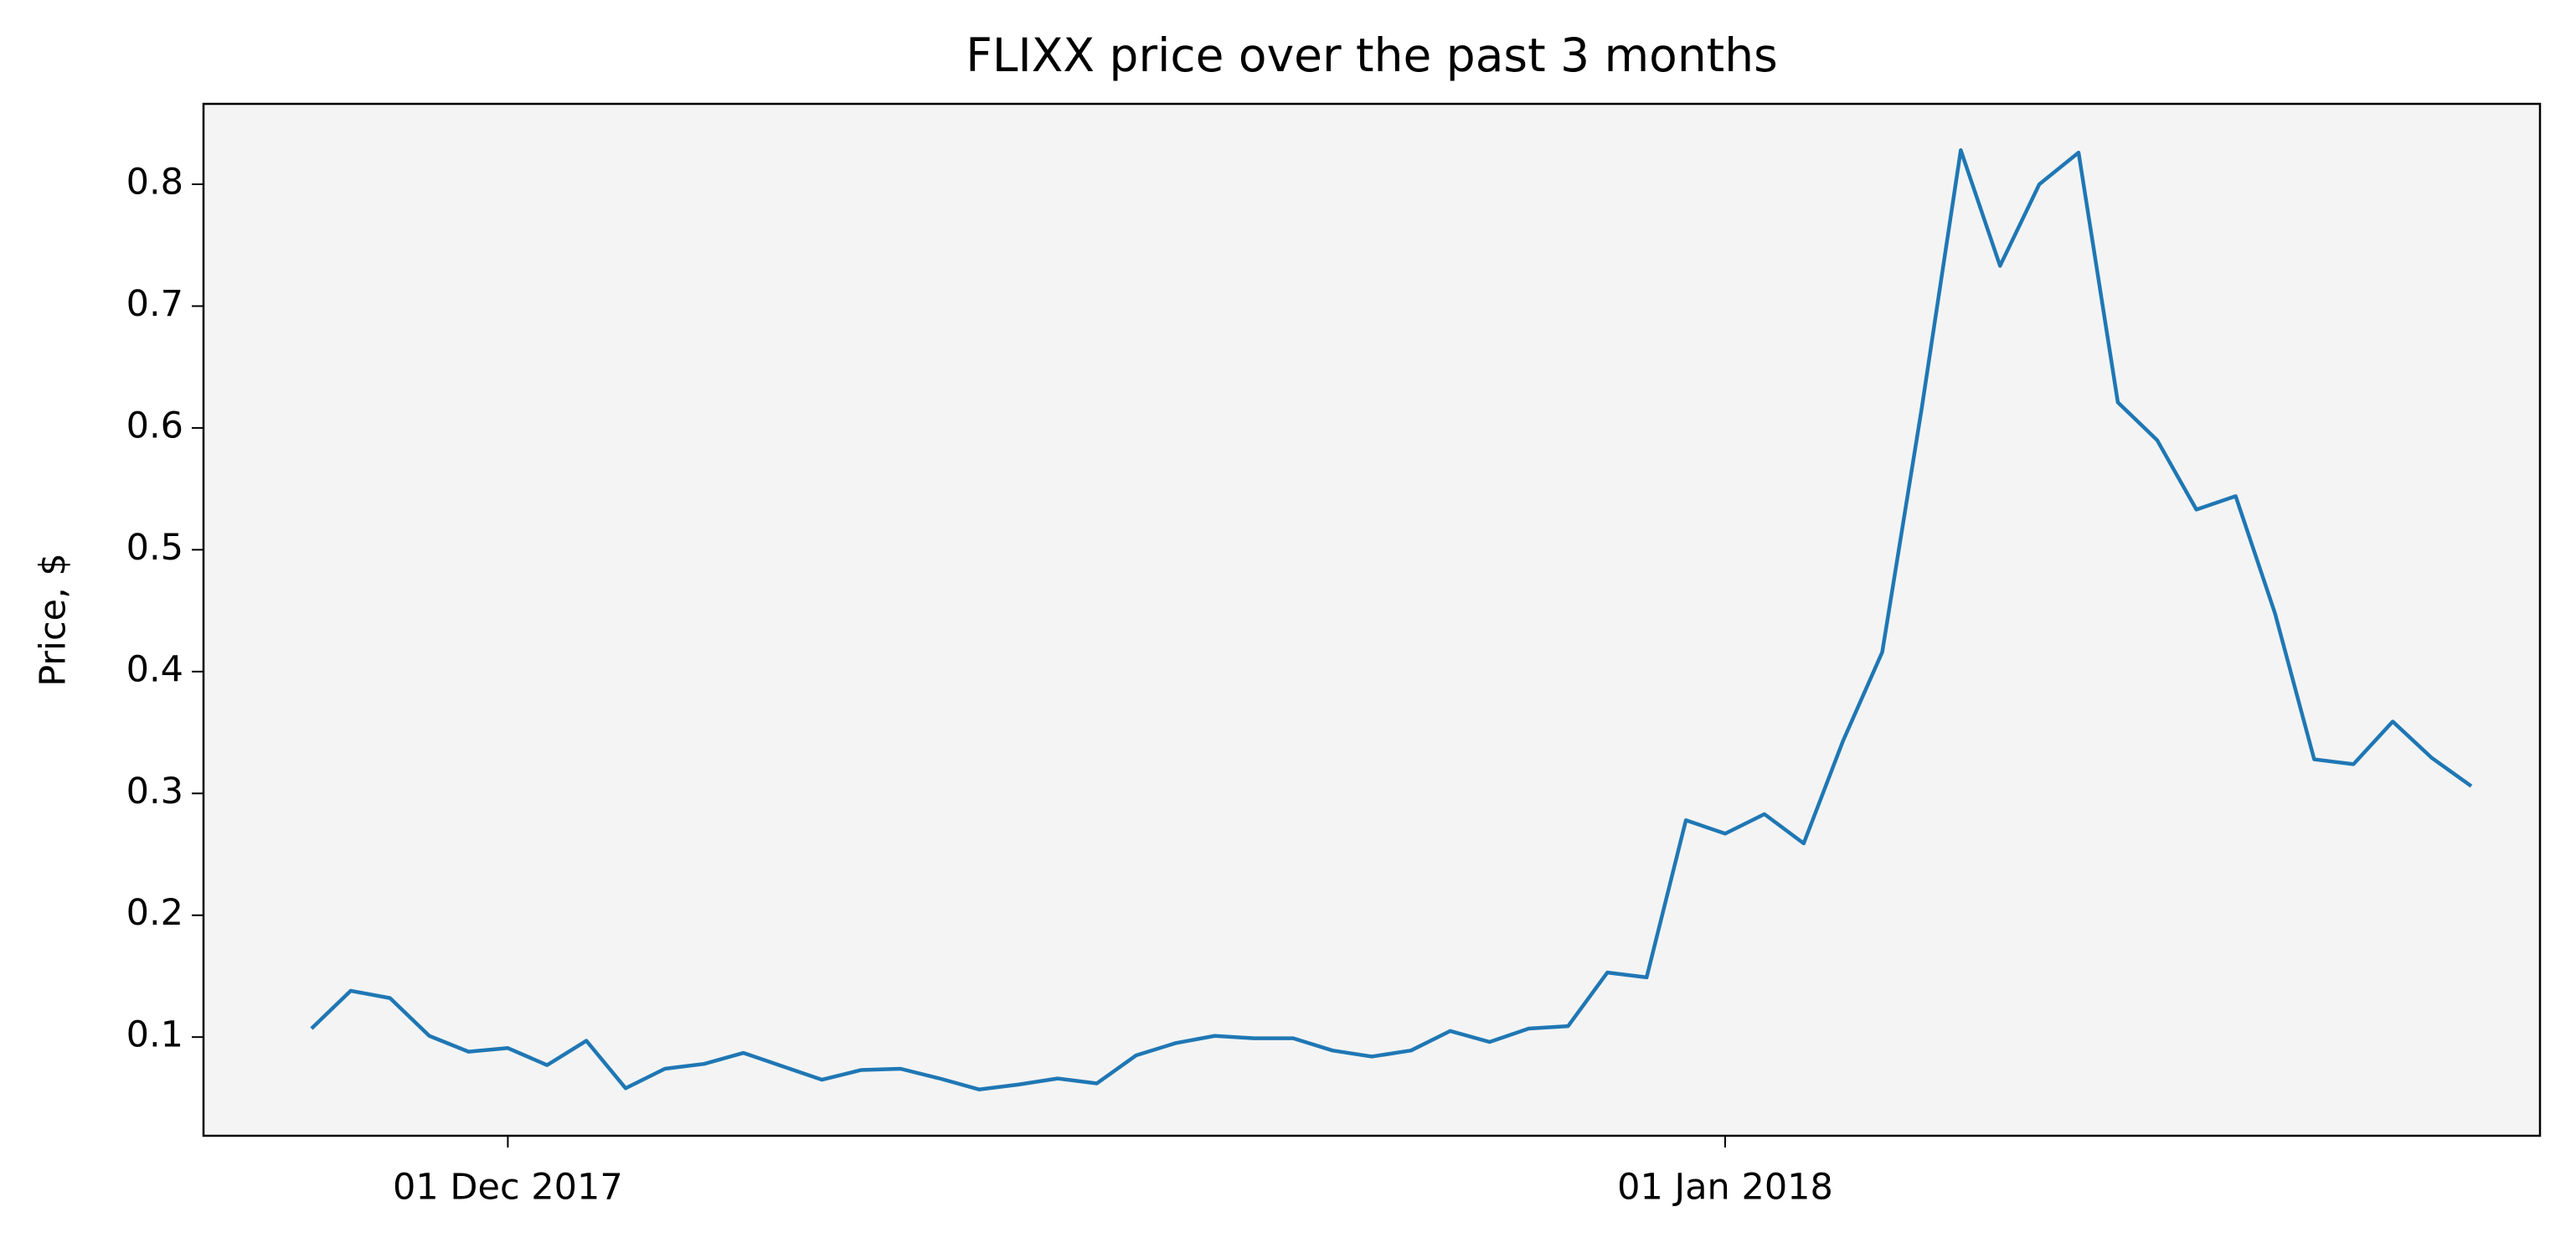  Describe the element at coordinates (154, 548) in the screenshot. I see `y-tick-label: 0.5` at that location.